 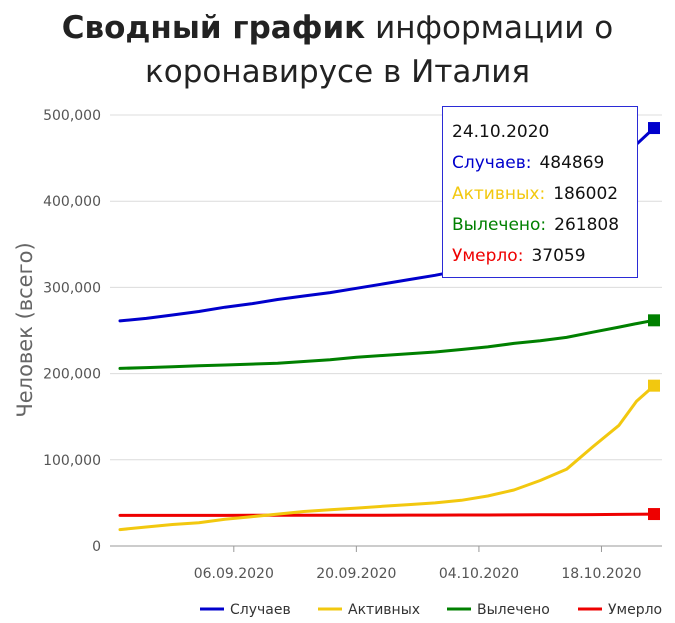 I want to click on tooltip-label: Активных:, so click(x=499, y=194).